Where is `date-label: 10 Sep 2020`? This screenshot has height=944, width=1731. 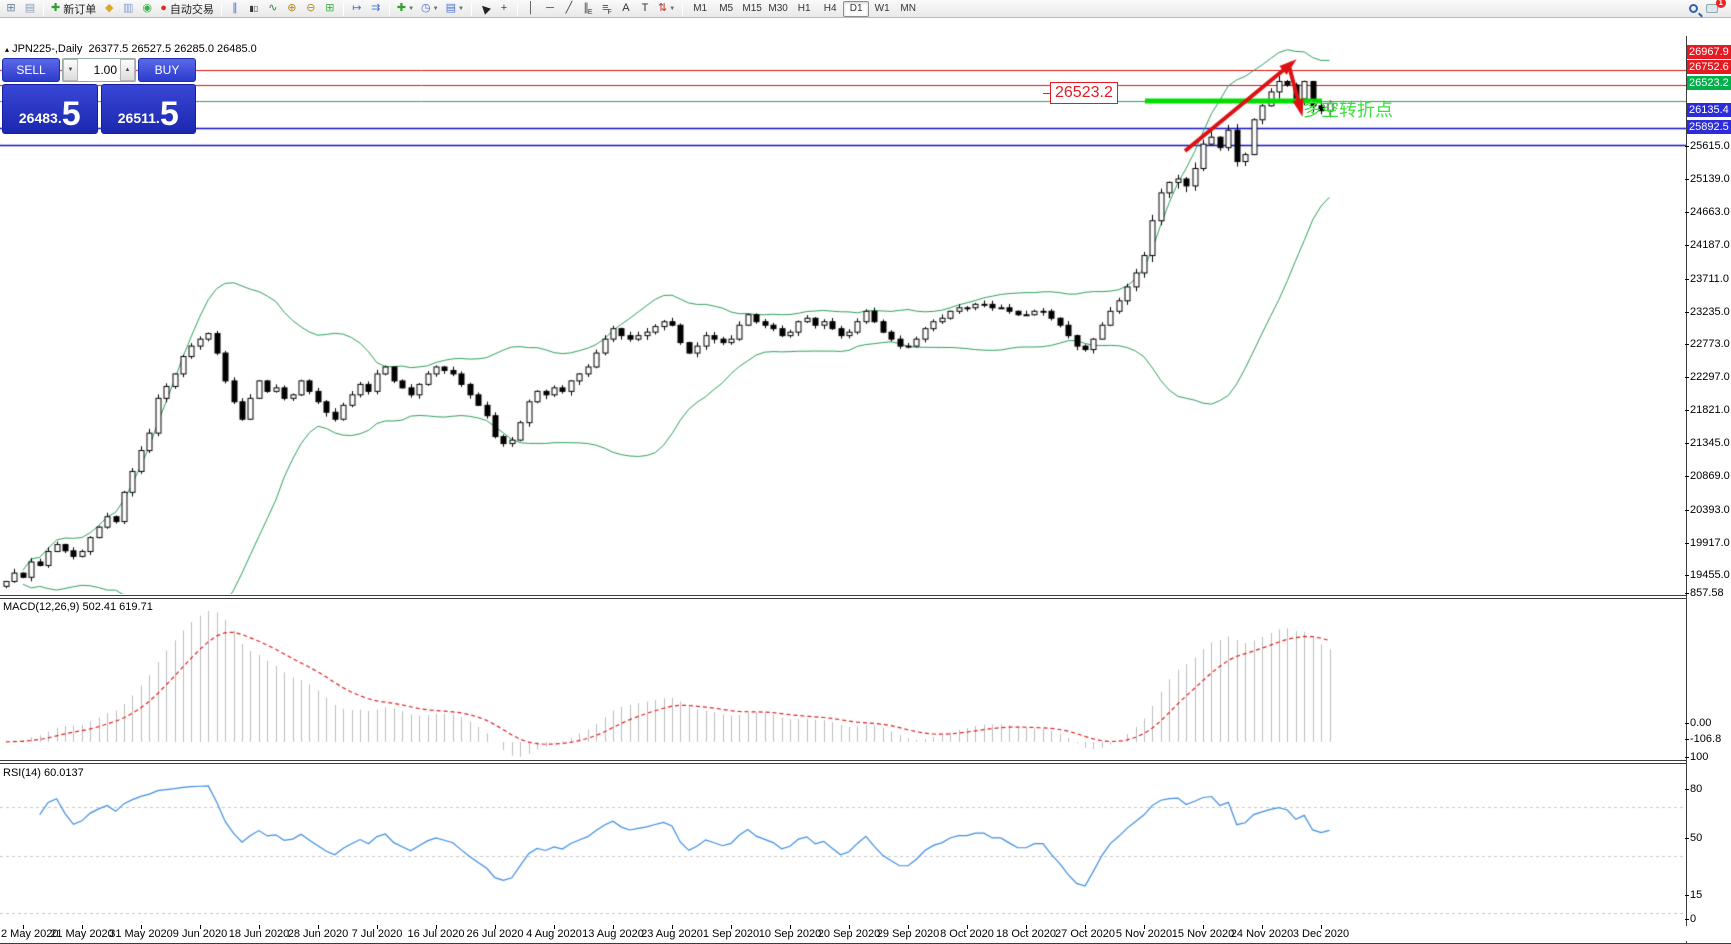
date-label: 10 Sep 2020 is located at coordinates (790, 934).